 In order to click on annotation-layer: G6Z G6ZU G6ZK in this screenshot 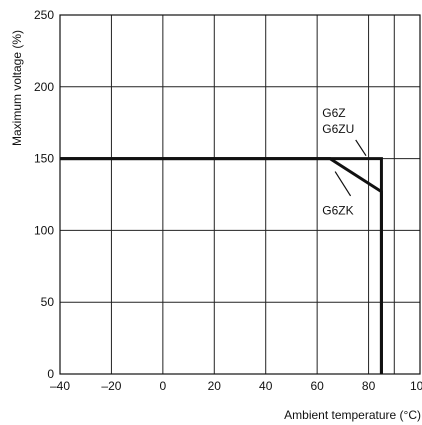, I will do `click(344, 162)`.